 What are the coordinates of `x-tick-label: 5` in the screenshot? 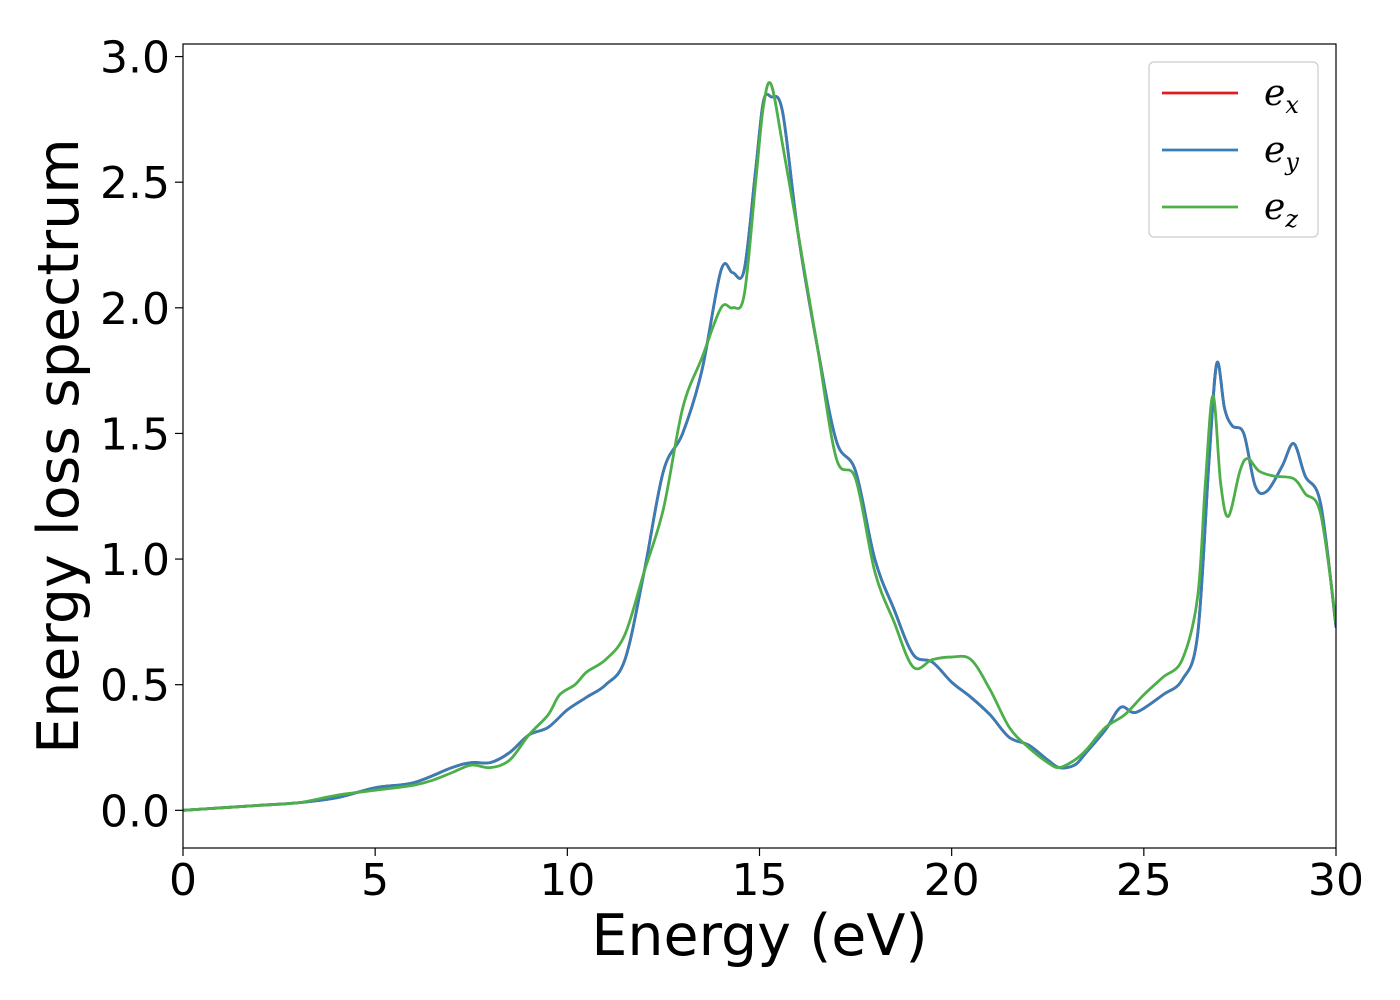 It's located at (375, 880).